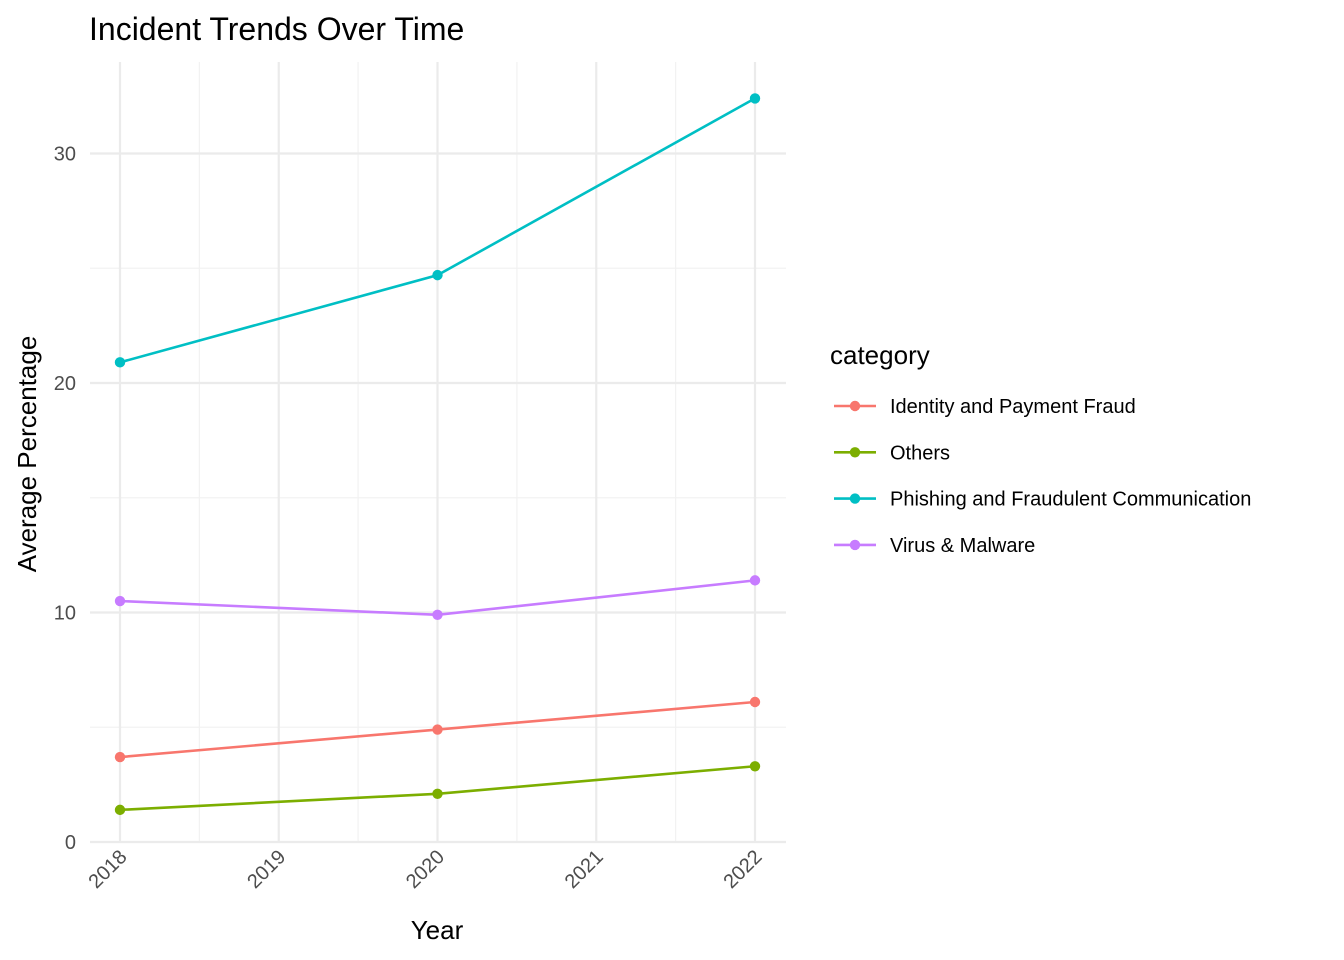 Image resolution: width=1344 pixels, height=960 pixels. What do you see at coordinates (65, 499) in the screenshot?
I see `y-axis-ticks: 0 10 20 30` at bounding box center [65, 499].